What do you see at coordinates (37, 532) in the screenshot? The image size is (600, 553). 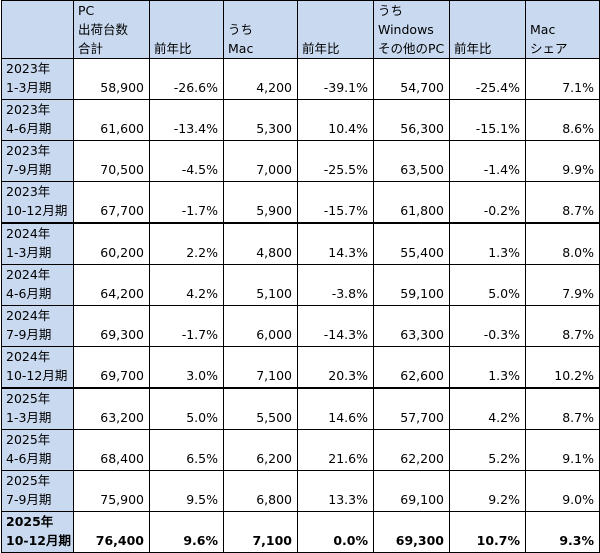 I see `period-cell: 2025年 10-12月期` at bounding box center [37, 532].